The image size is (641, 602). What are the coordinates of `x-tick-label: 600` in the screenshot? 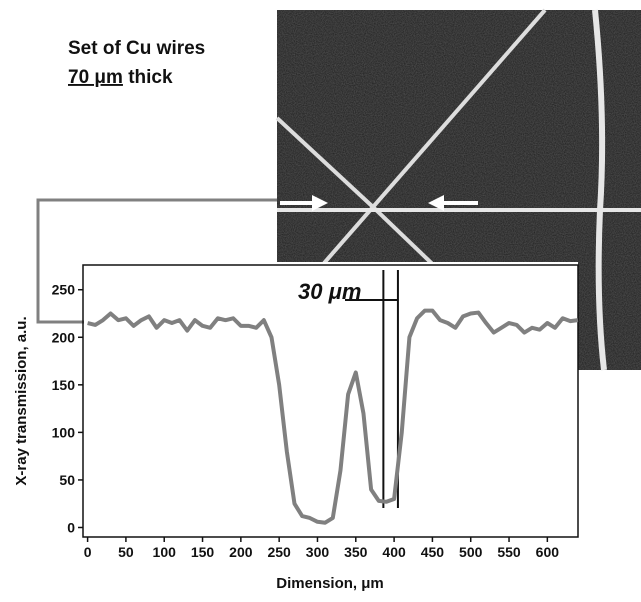 It's located at (548, 552).